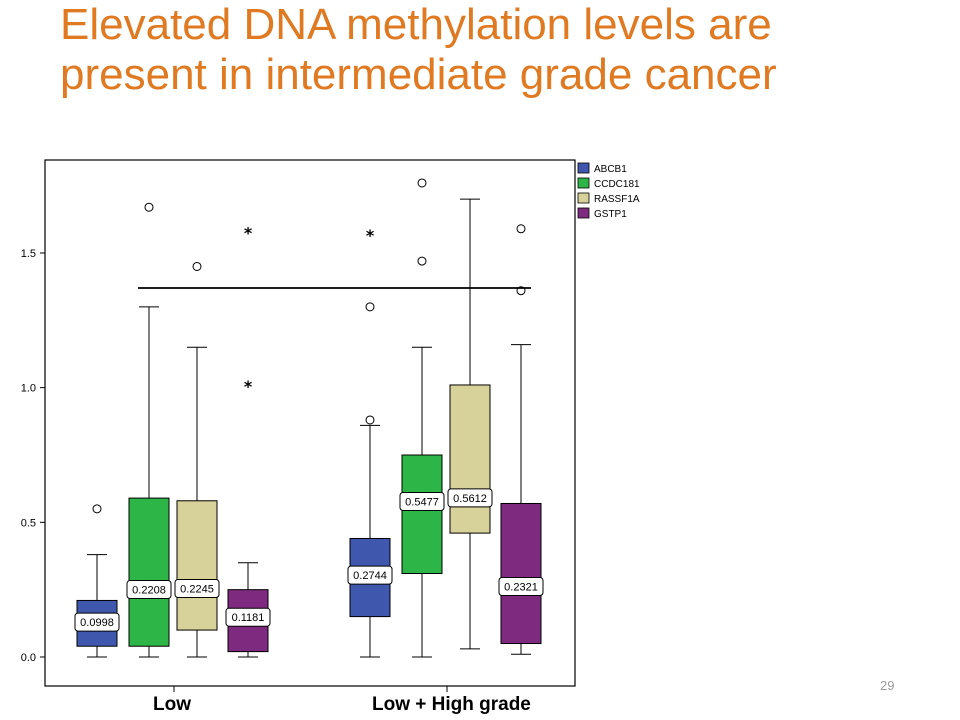 The image size is (960, 720). What do you see at coordinates (451, 704) in the screenshot?
I see `category-label-low-high: Low + High grade` at bounding box center [451, 704].